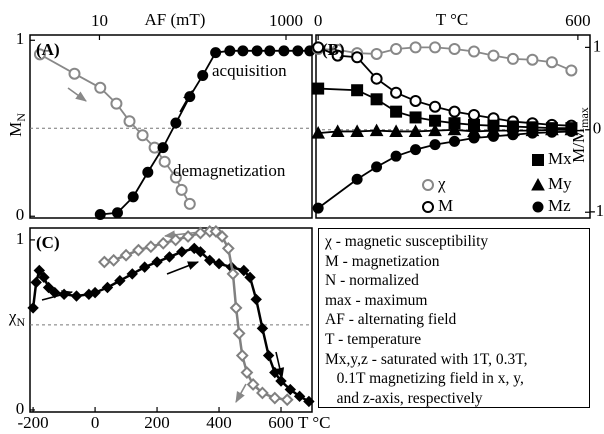 Image resolution: width=604 pixels, height=434 pixels. Describe the element at coordinates (99, 20) in the screenshot. I see `x-tick-label: 10` at that location.